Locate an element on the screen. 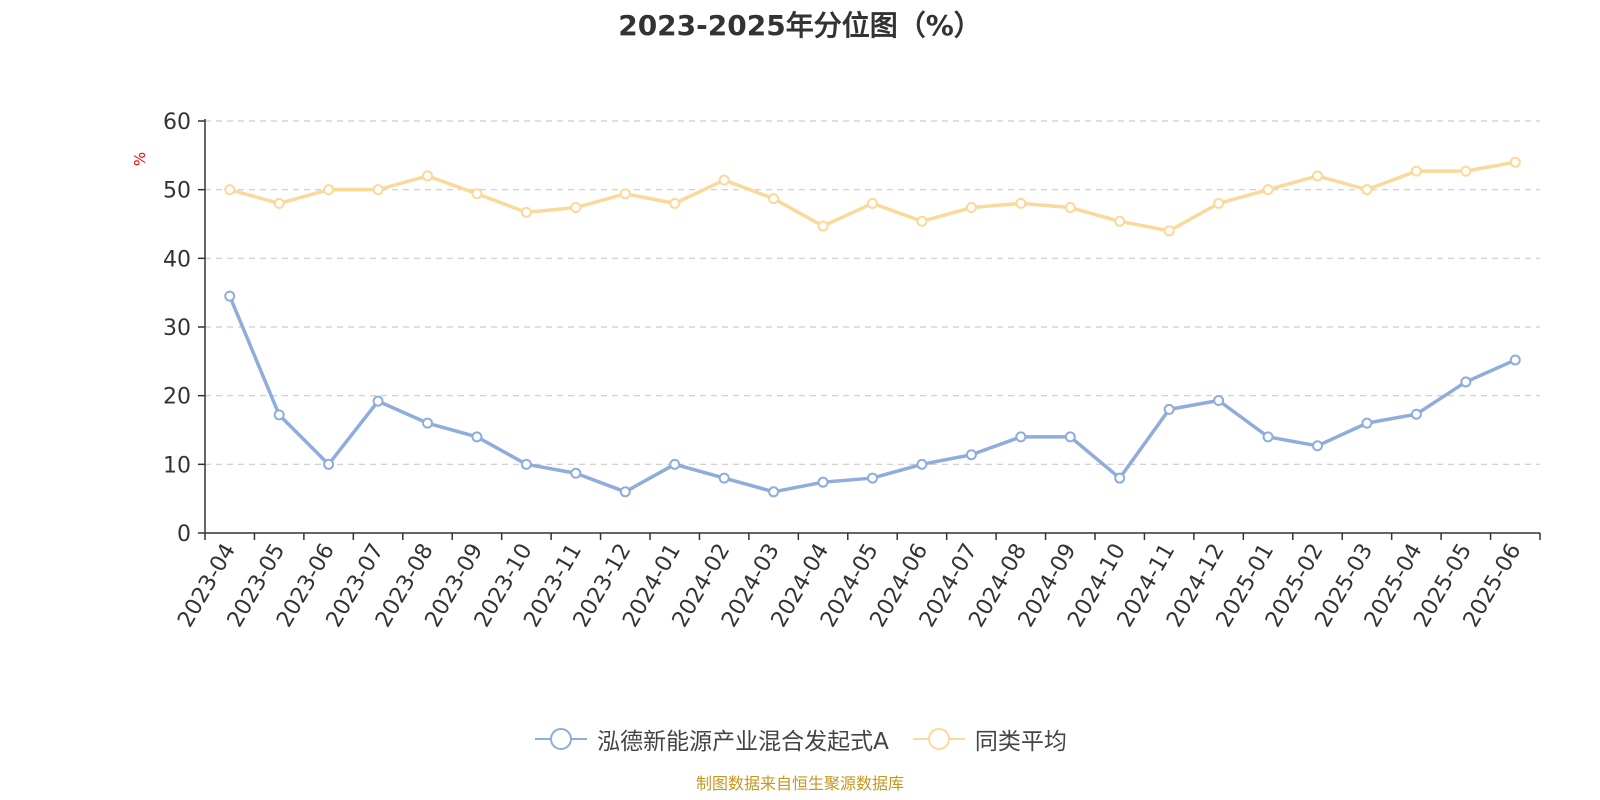 The height and width of the screenshot is (800, 1600). y-tick-label: 20 is located at coordinates (177, 397).